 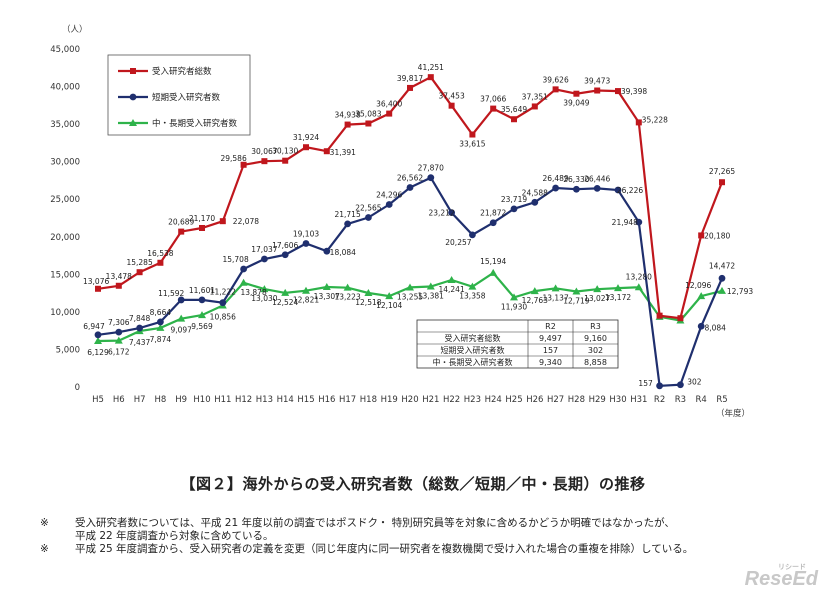 I want to click on data-label: 13,027, so click(x=597, y=298).